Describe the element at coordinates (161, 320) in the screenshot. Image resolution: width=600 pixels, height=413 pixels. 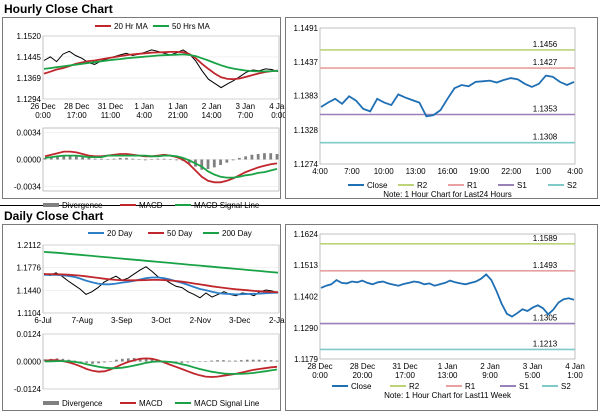
I see `price-x-tick: 3-Oct` at that location.